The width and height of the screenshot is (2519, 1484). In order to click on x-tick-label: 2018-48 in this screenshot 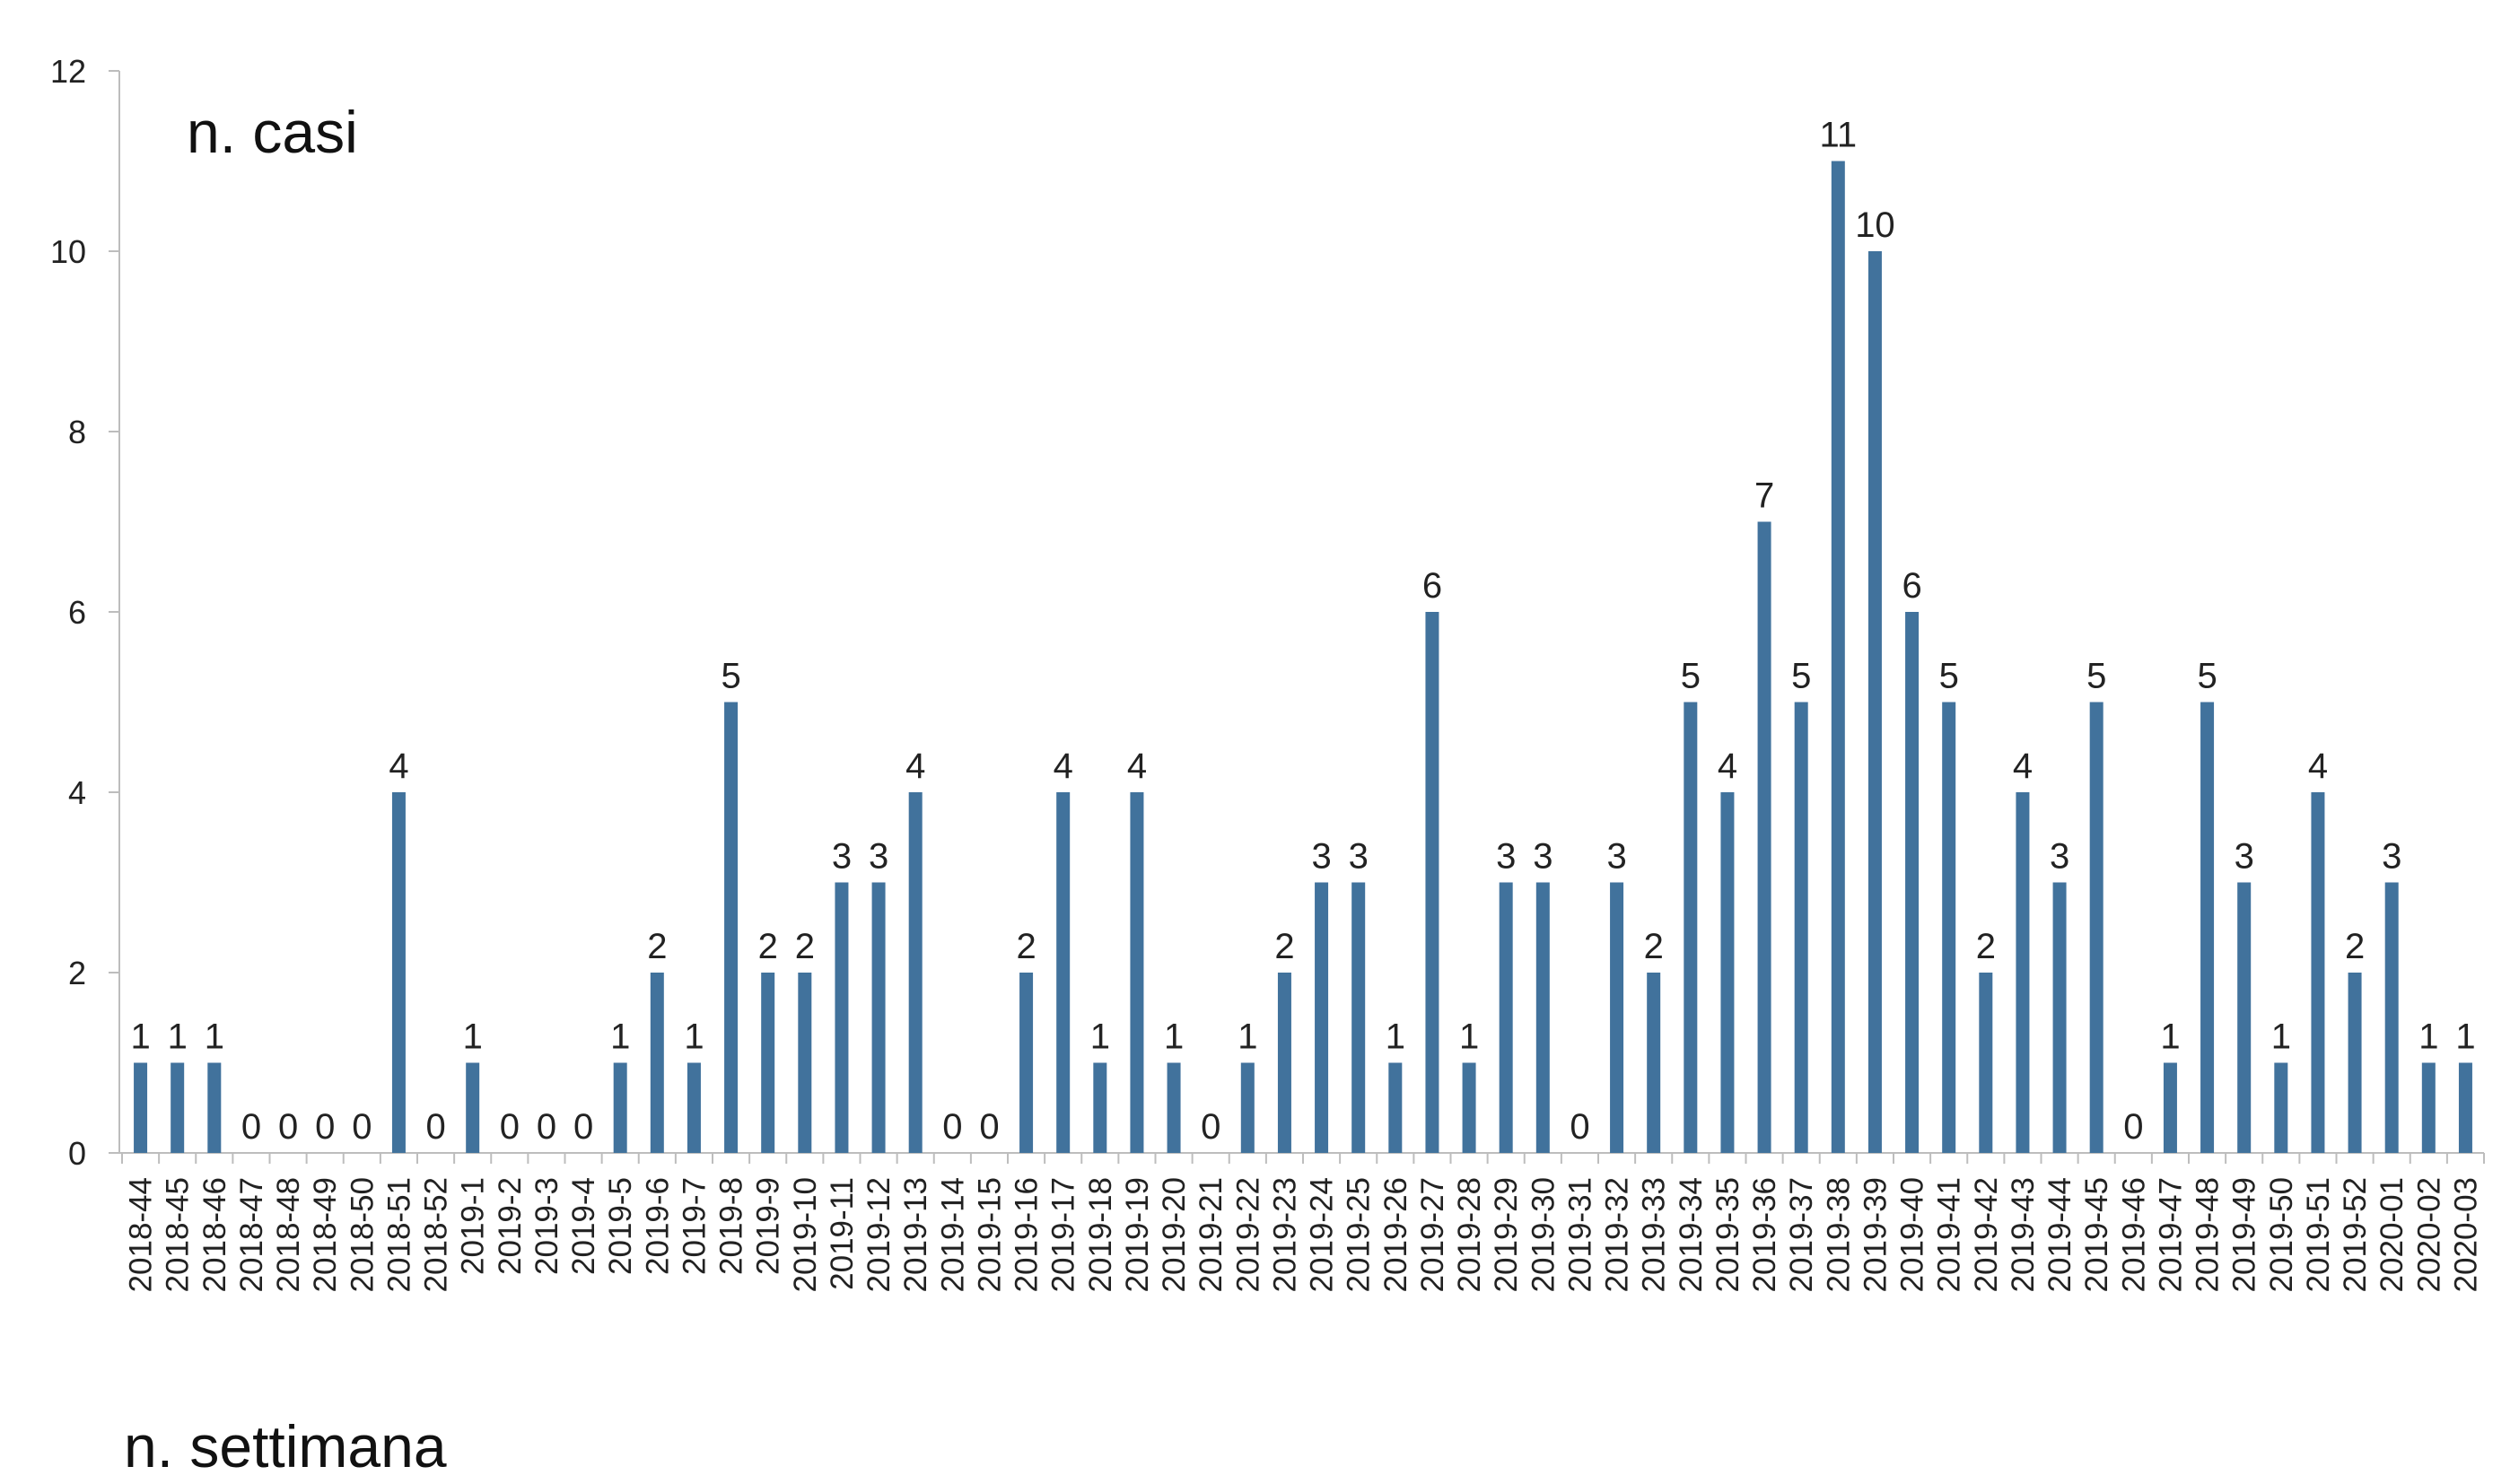, I will do `click(288, 1234)`.